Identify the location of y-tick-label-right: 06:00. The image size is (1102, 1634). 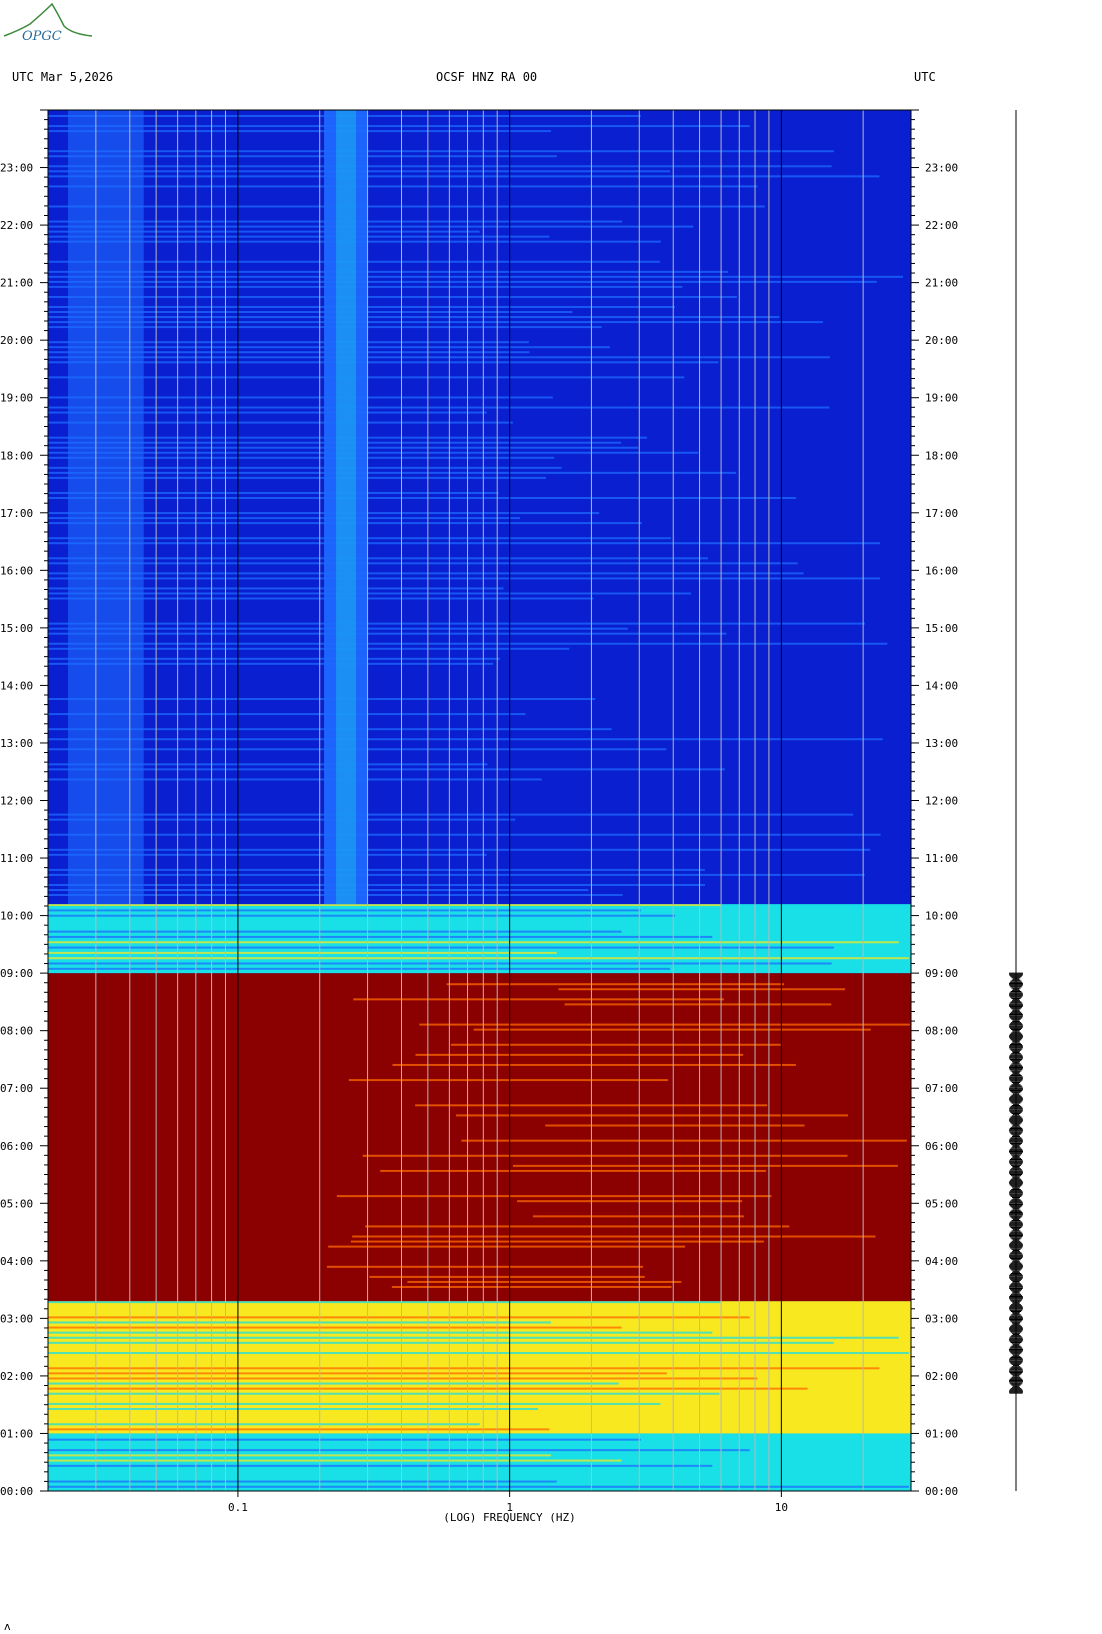
(941, 1146).